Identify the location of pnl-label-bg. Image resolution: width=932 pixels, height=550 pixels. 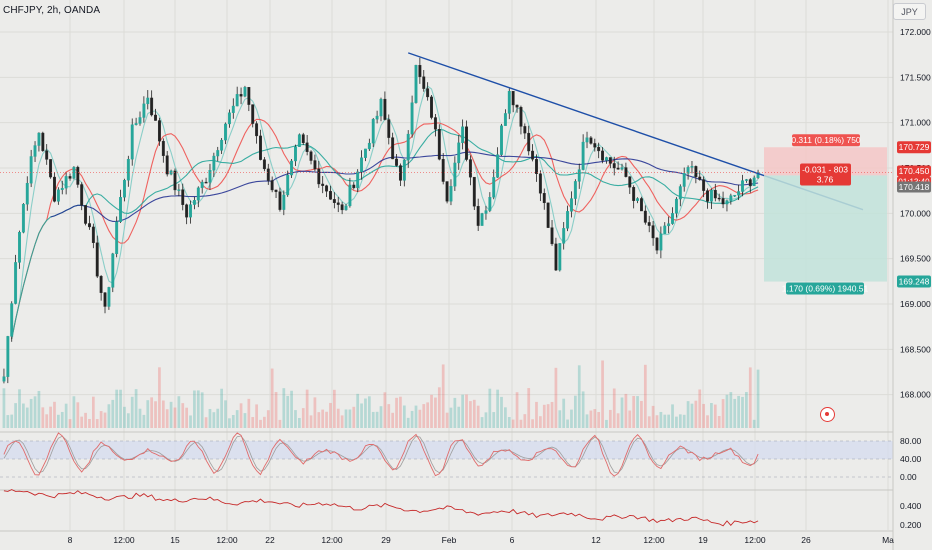
(825, 174).